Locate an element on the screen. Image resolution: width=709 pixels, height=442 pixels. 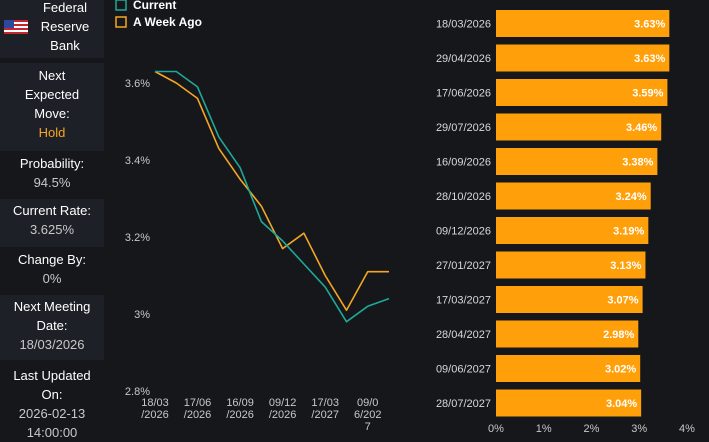
line-y-tick-label: 2.8% is located at coordinates (137, 392).